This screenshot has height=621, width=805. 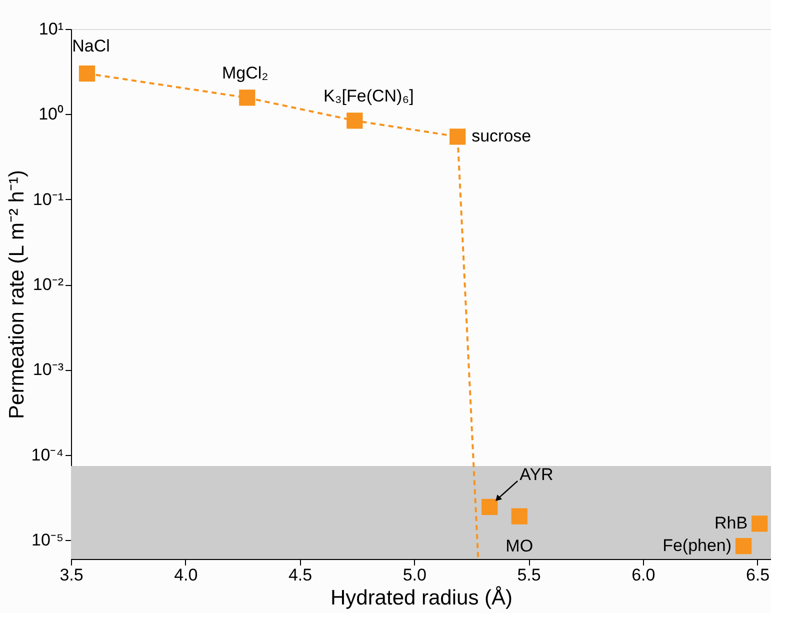 What do you see at coordinates (421, 598) in the screenshot?
I see `x-axis-title: Hydrated radius (Å)` at bounding box center [421, 598].